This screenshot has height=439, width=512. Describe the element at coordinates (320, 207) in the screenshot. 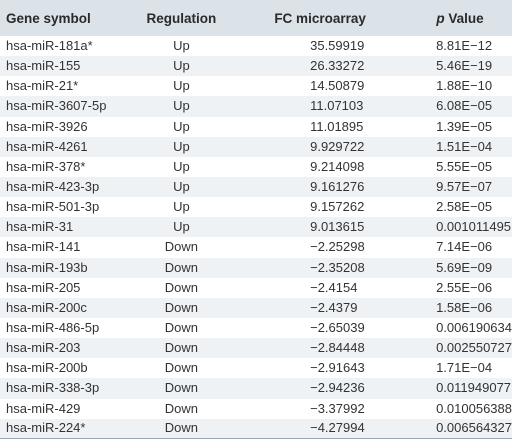

I see `fc-value-cell: 9.157262` at that location.